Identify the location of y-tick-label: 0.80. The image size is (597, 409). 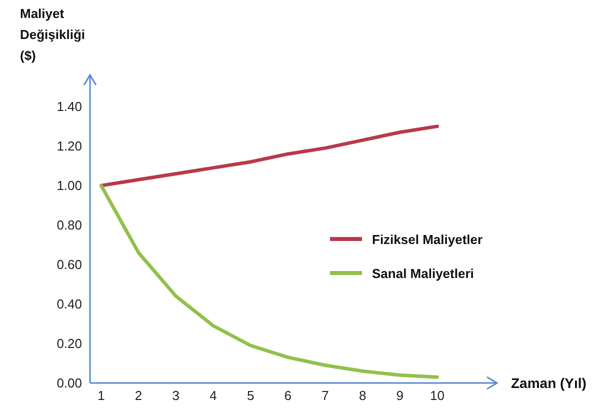
(69, 225).